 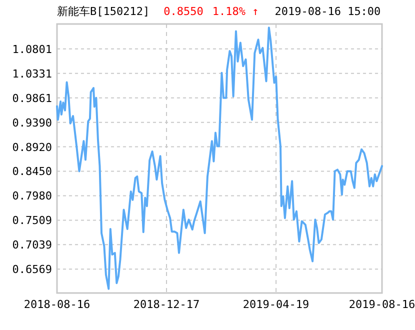 I want to click on y-tick-label: 0.8920, so click(x=32, y=147).